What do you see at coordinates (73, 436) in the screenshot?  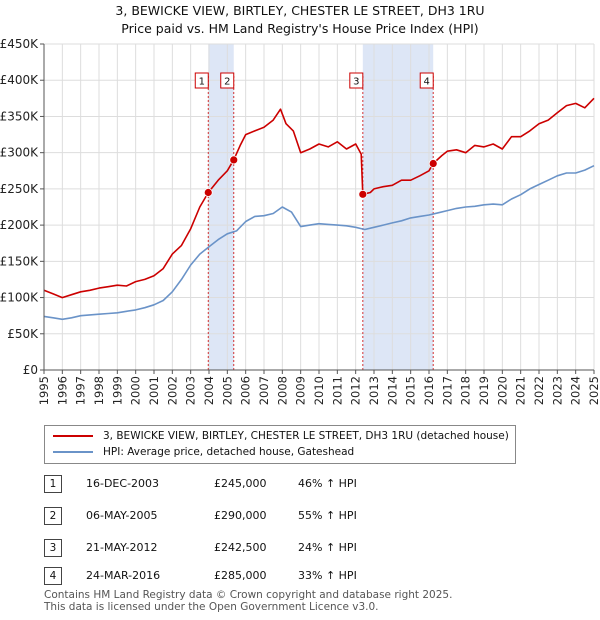 I see `legend-swatch-property` at bounding box center [73, 436].